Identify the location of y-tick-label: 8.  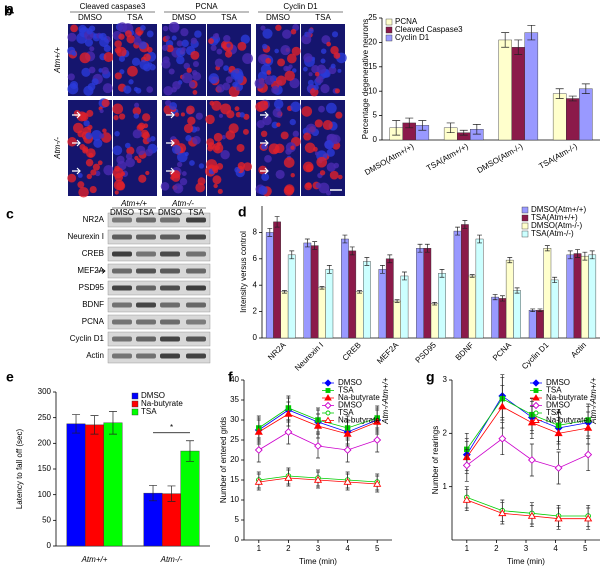
(255, 232).